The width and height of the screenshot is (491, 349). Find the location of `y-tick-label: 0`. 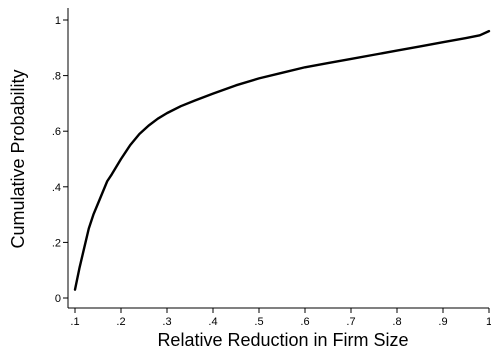

y-tick-label: 0 is located at coordinates (58, 299).